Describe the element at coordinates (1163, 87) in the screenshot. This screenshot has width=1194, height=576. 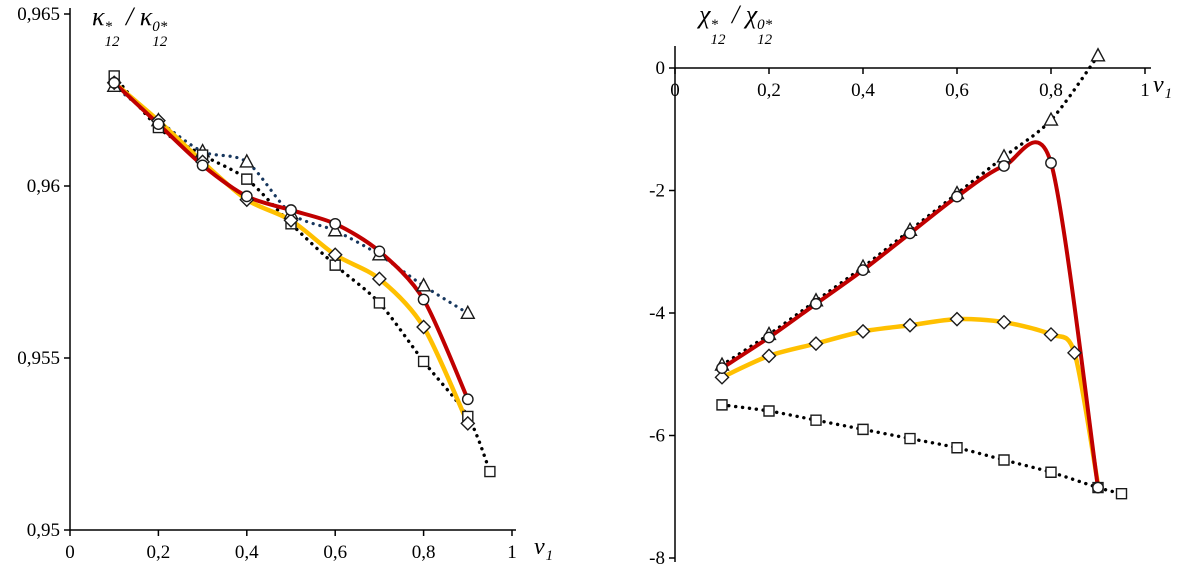
I see `chi-x-axis-title: v1` at that location.